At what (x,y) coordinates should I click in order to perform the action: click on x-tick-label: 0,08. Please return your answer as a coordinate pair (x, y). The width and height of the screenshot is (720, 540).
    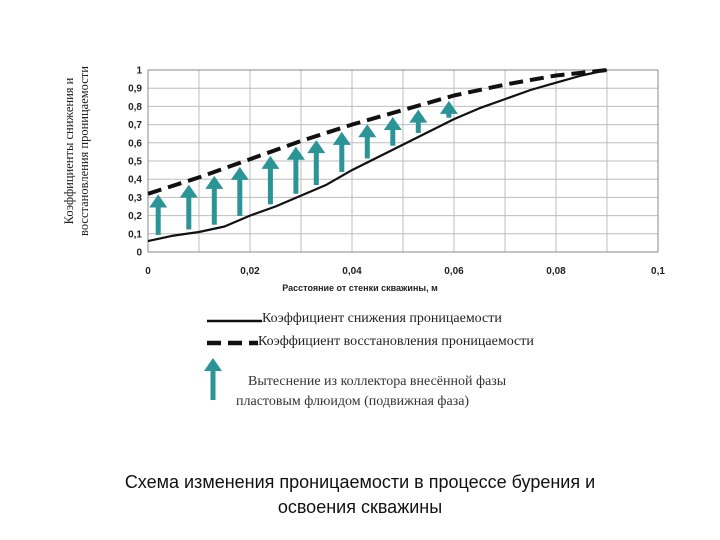
    Looking at the image, I should click on (556, 271).